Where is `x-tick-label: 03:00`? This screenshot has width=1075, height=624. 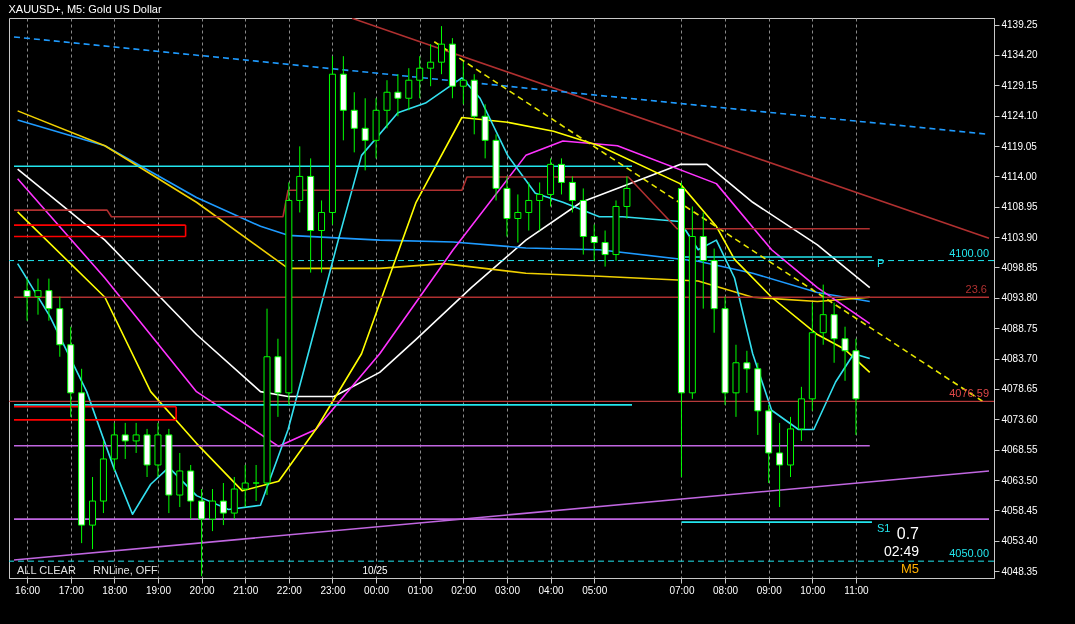 x-tick-label: 03:00 is located at coordinates (507, 590).